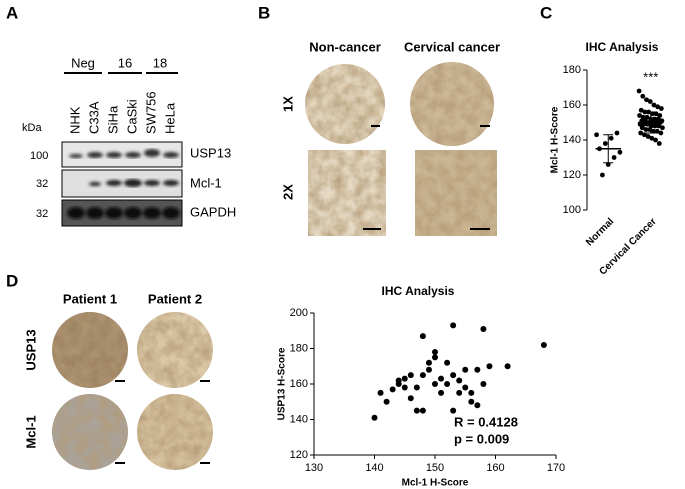  Describe the element at coordinates (175, 298) in the screenshot. I see `column-label: Patient 2` at that location.